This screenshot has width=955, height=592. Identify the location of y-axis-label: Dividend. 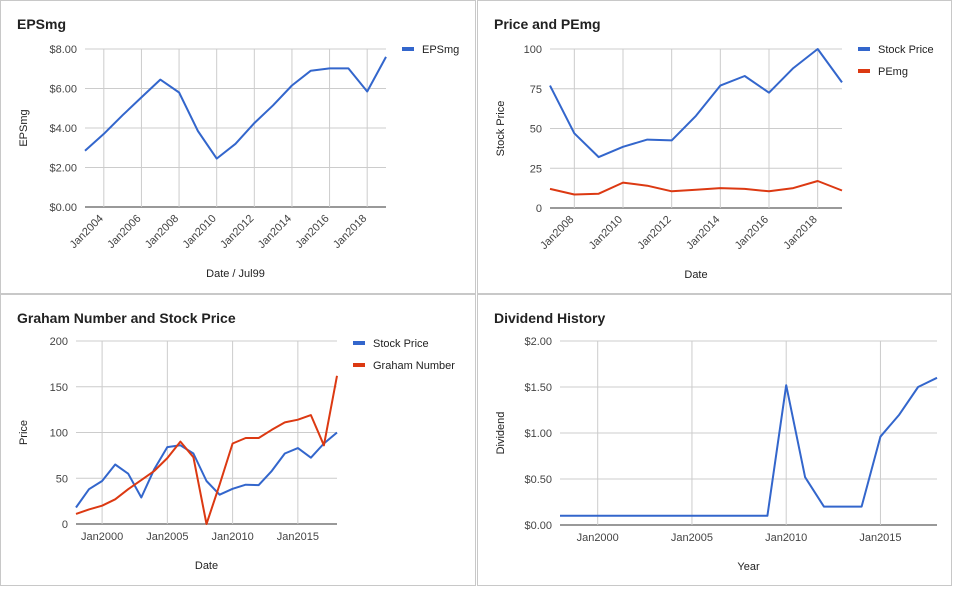
(501, 433).